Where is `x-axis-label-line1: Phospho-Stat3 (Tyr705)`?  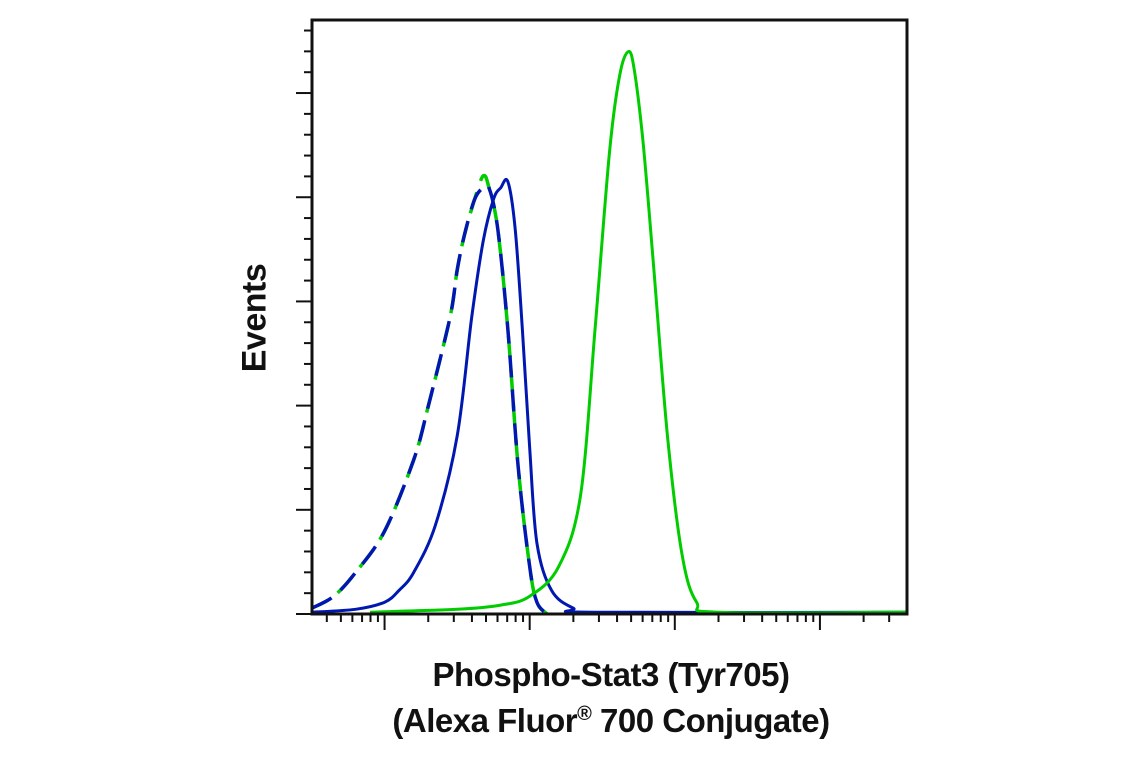 x-axis-label-line1: Phospho-Stat3 (Tyr705) is located at coordinates (611, 674).